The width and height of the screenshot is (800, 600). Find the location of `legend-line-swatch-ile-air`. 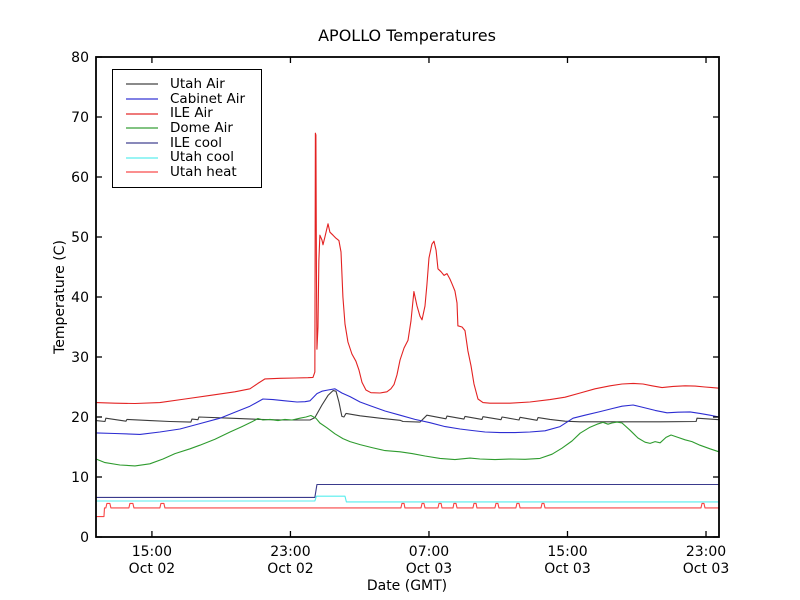

legend-line-swatch-ile-air is located at coordinates (142, 113).